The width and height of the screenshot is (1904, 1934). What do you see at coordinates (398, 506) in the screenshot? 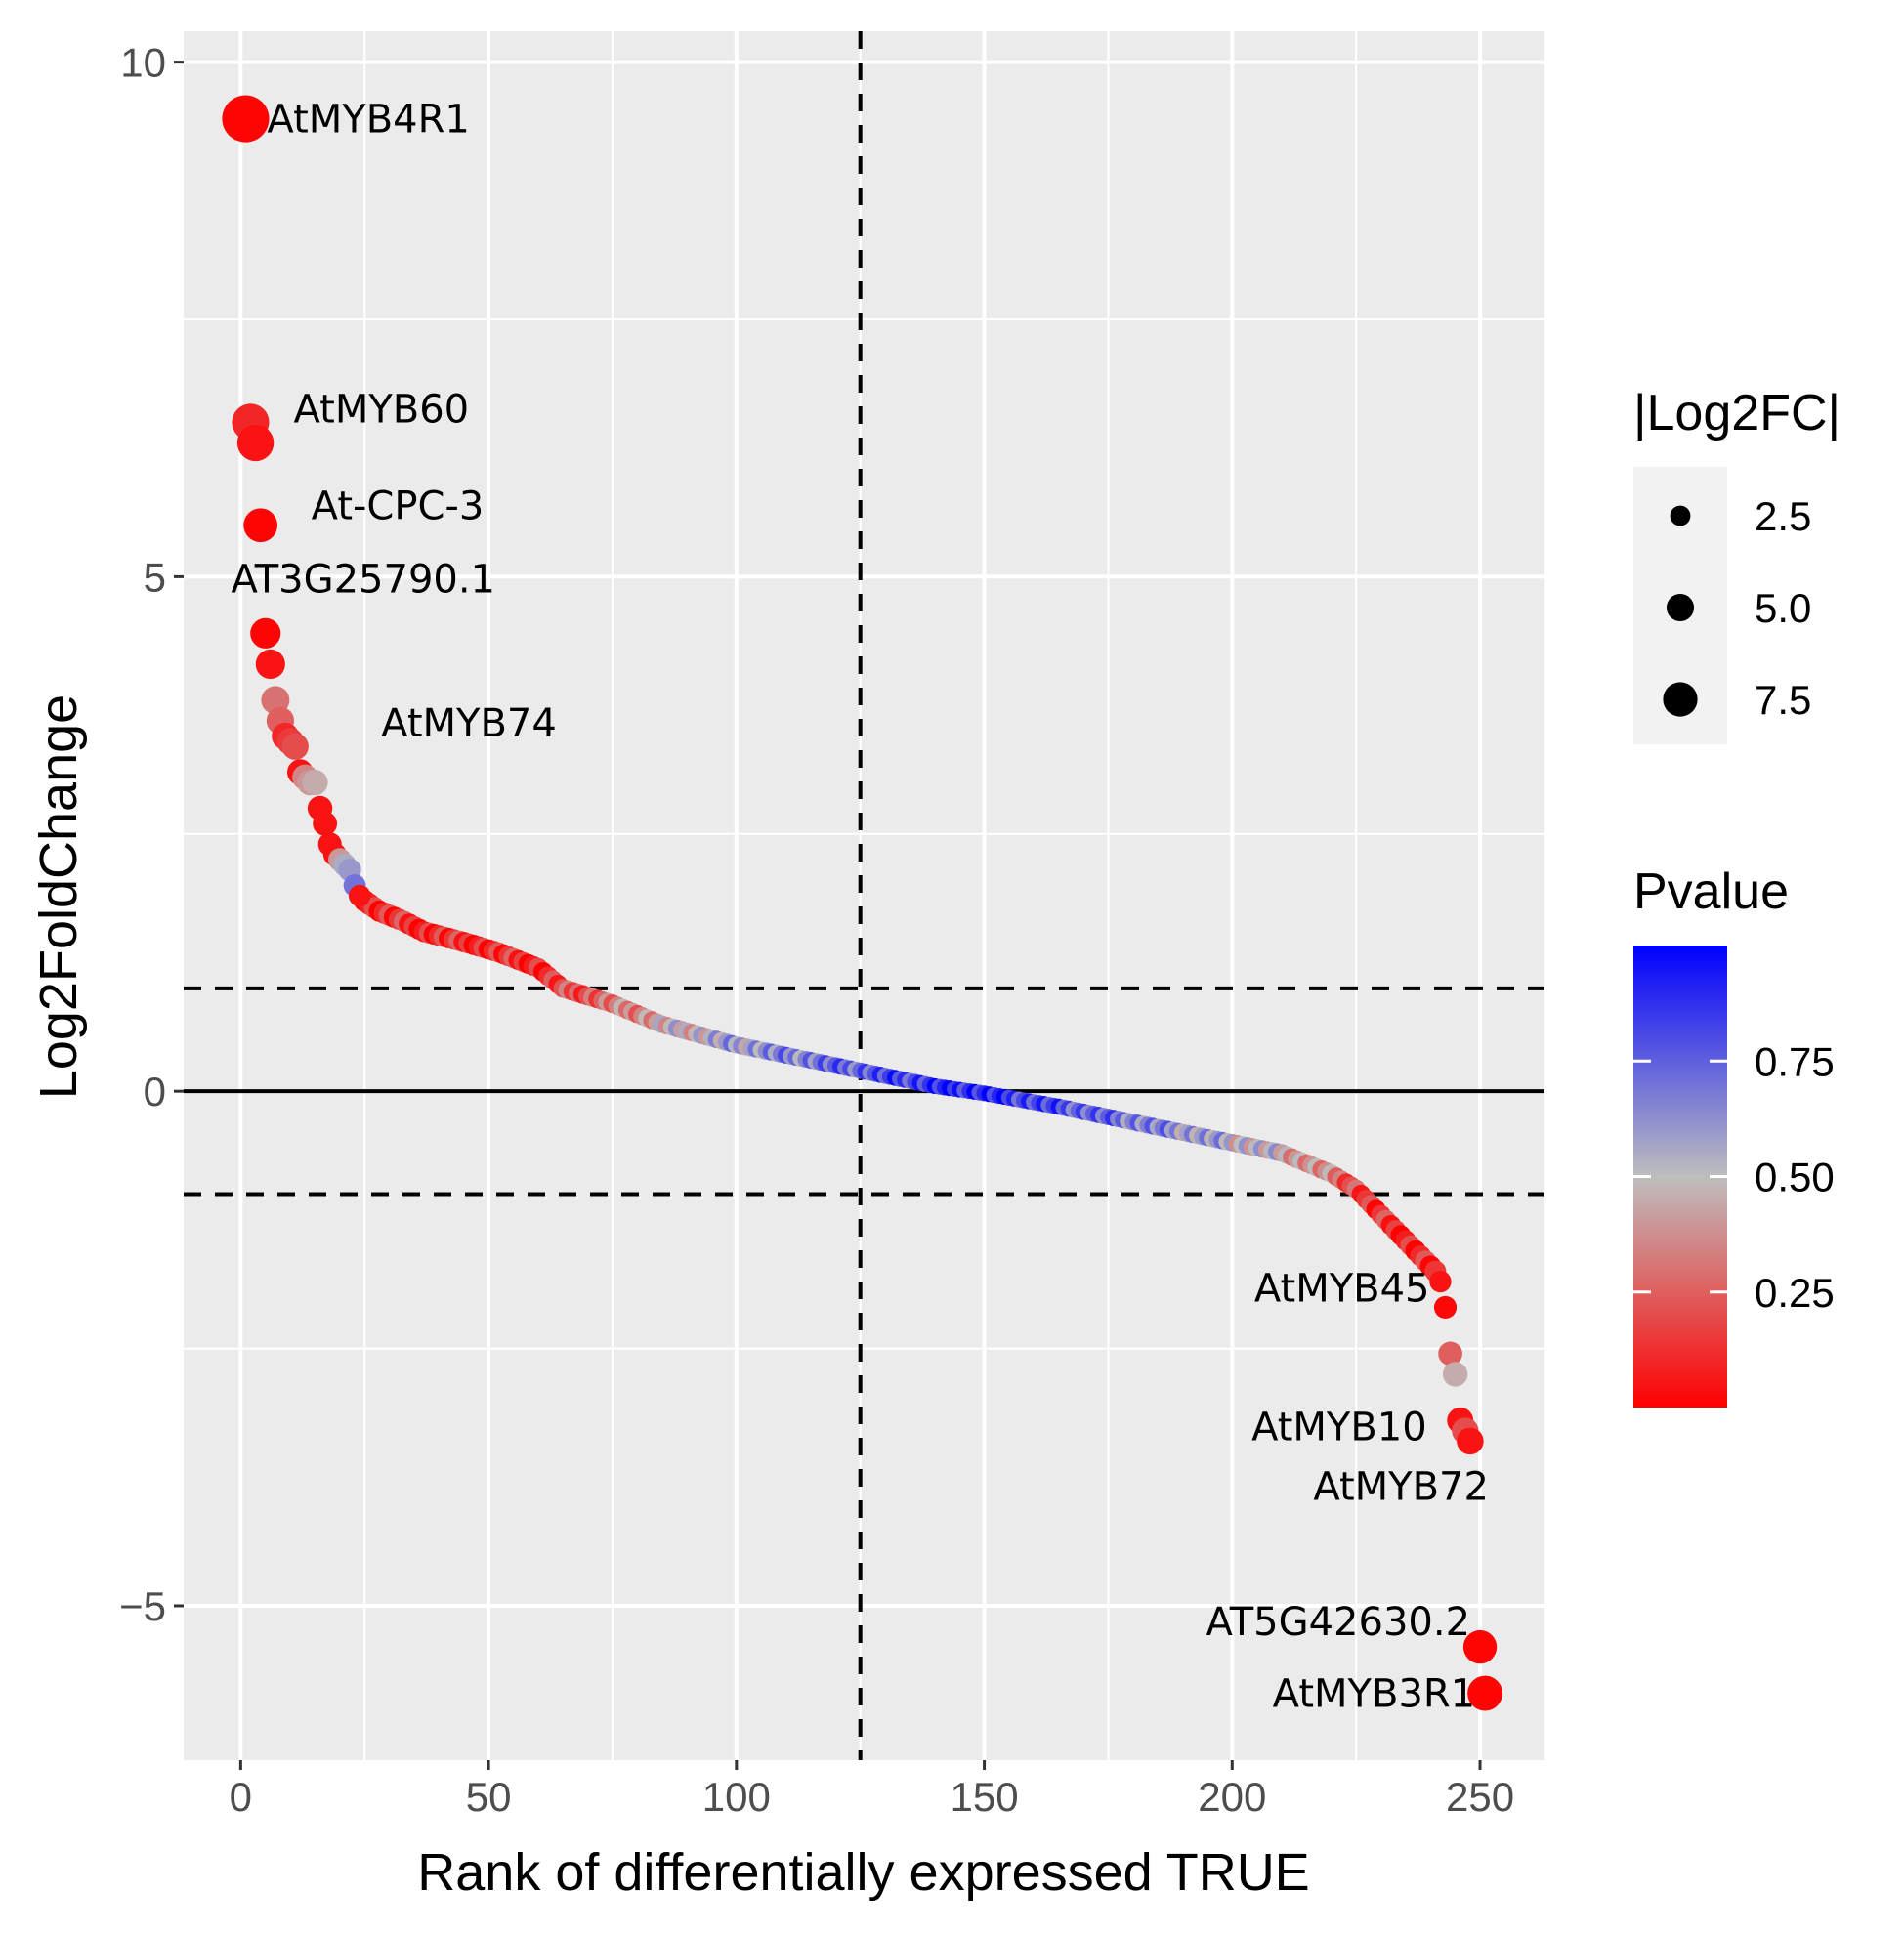
I see `gene-label: At-CPC-3` at bounding box center [398, 506].